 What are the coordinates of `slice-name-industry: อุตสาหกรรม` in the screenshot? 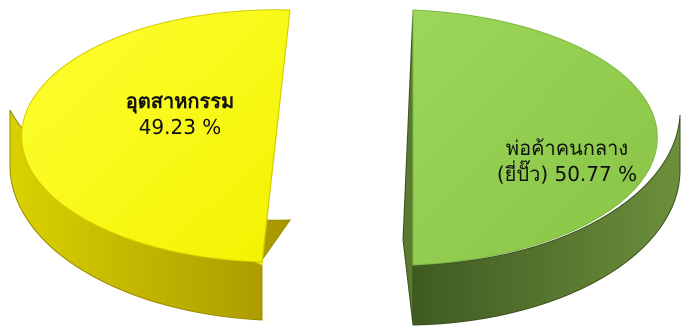 It's located at (180, 101).